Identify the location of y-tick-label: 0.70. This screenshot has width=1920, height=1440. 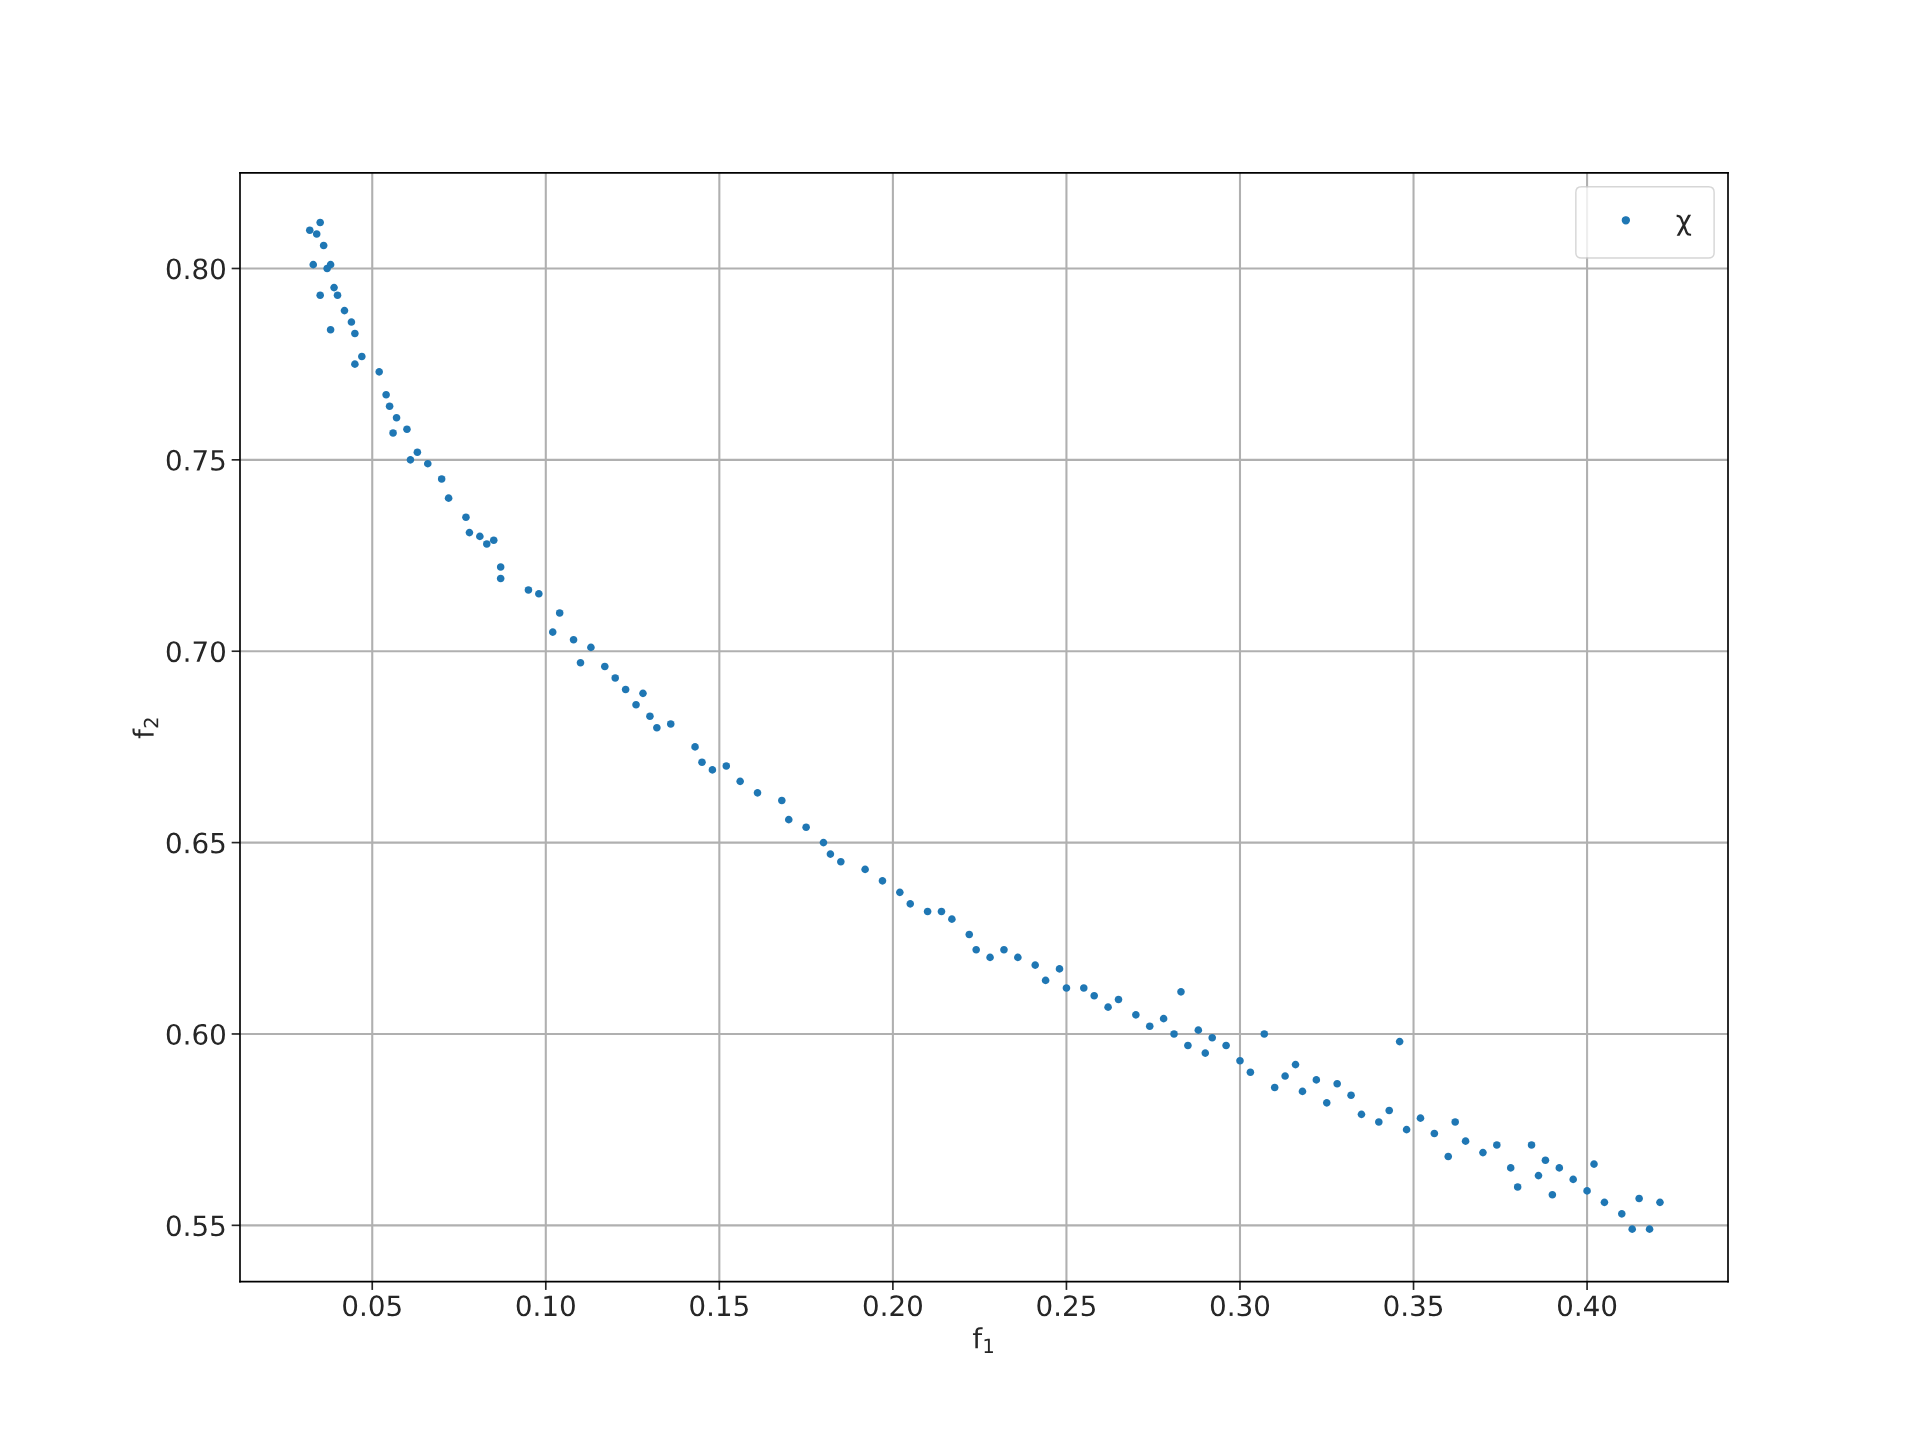
(195, 652).